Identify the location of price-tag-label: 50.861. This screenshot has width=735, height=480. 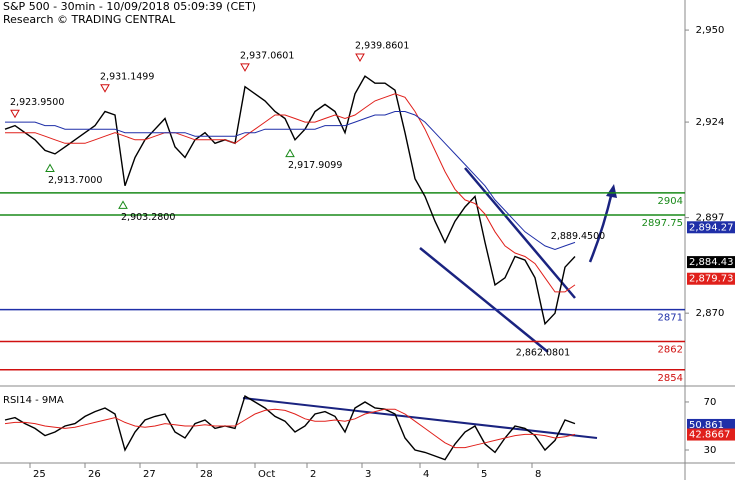
(706, 425).